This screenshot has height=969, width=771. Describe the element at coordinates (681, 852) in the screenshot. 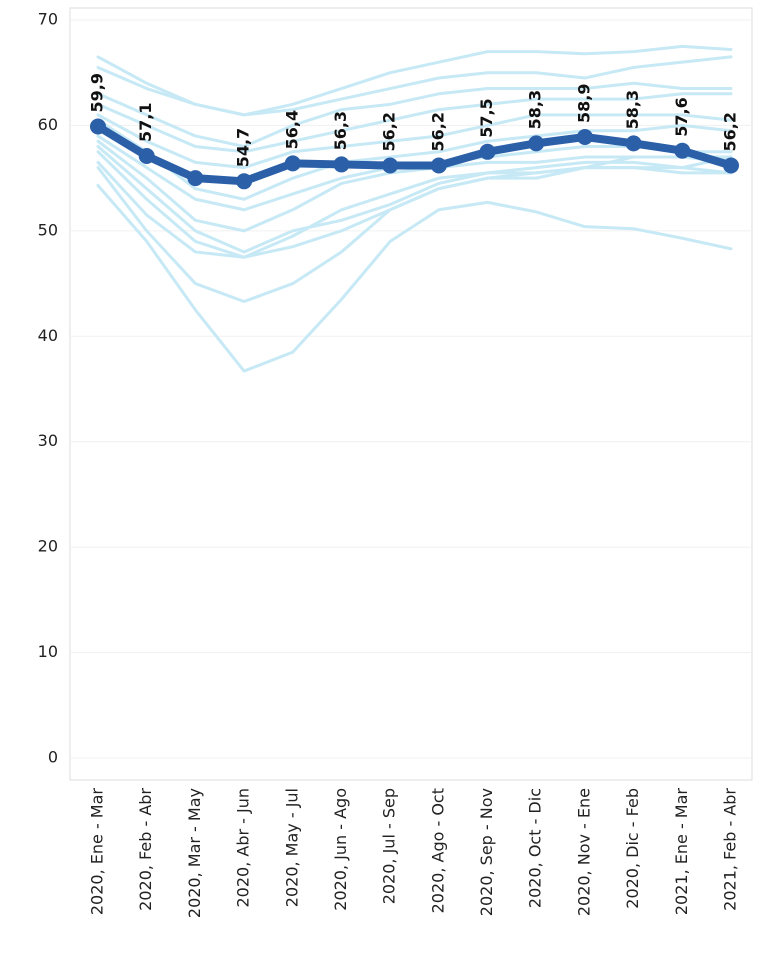

I see `x-tick-label: 2021, Ene - Mar` at that location.